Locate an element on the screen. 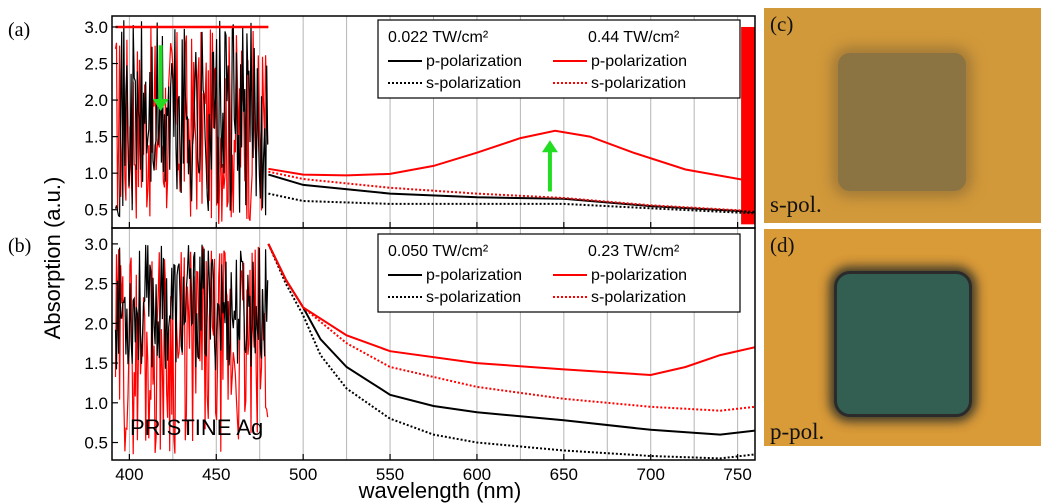 The width and height of the screenshot is (1041, 504). photo-c-square is located at coordinates (902, 122).